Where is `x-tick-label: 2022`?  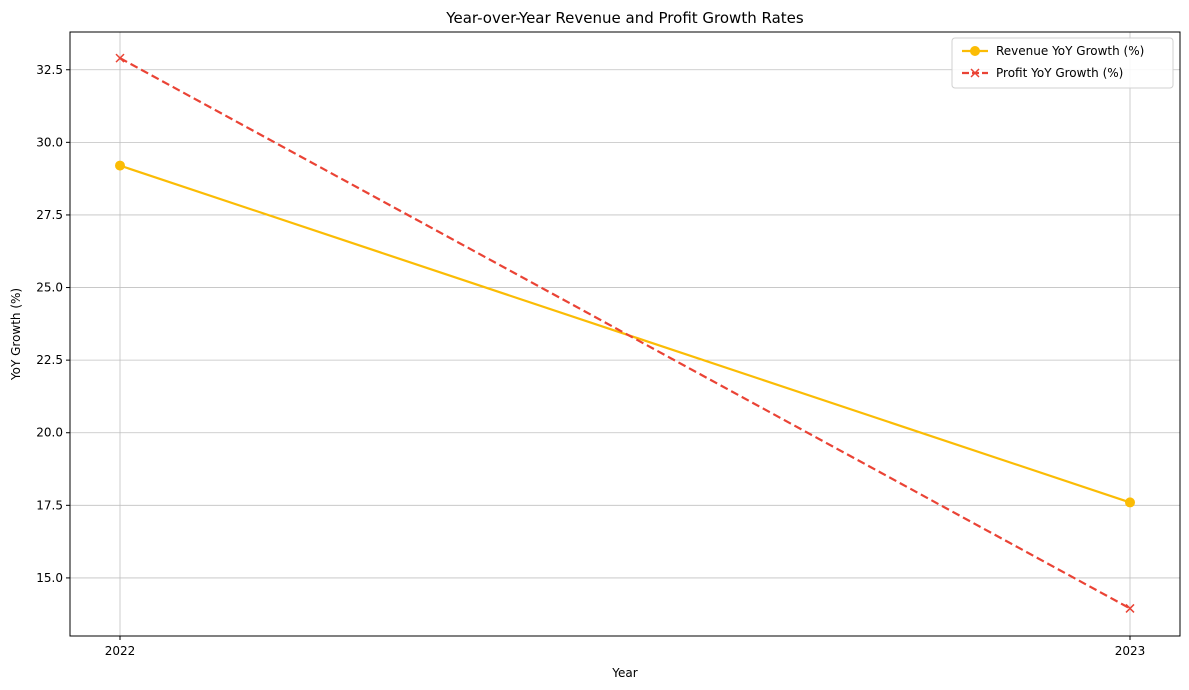 x-tick-label: 2022 is located at coordinates (120, 651).